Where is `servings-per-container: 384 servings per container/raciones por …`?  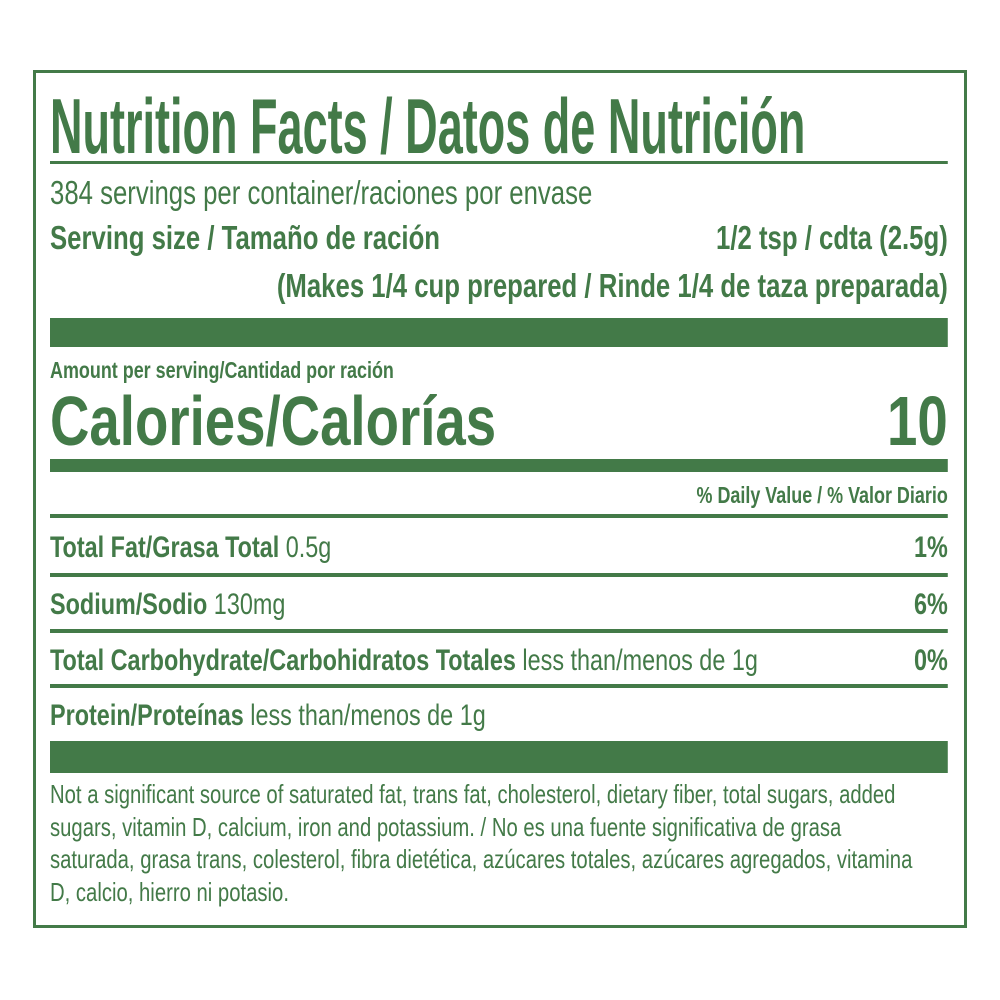 servings-per-container: 384 servings per container/raciones por … is located at coordinates (321, 192).